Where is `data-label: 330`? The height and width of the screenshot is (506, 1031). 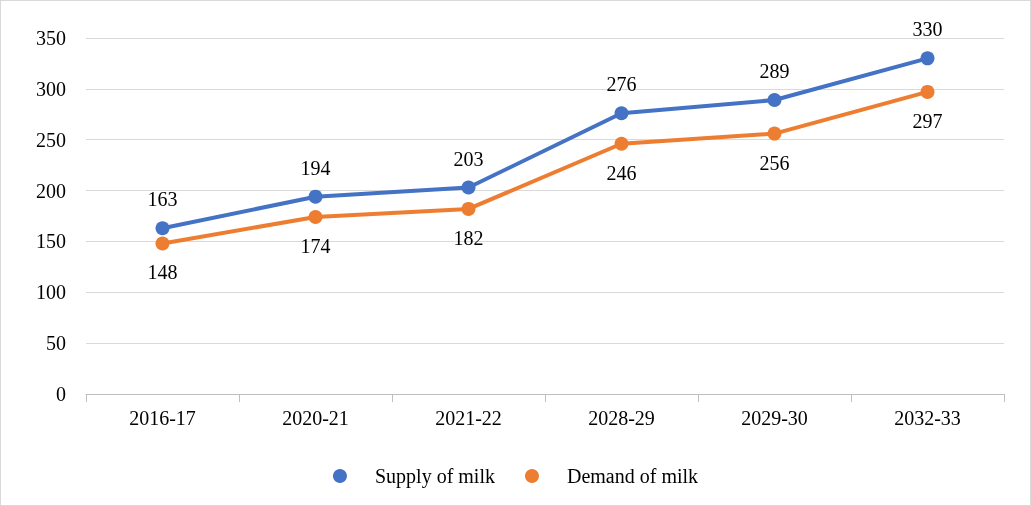 data-label: 330 is located at coordinates (927, 29).